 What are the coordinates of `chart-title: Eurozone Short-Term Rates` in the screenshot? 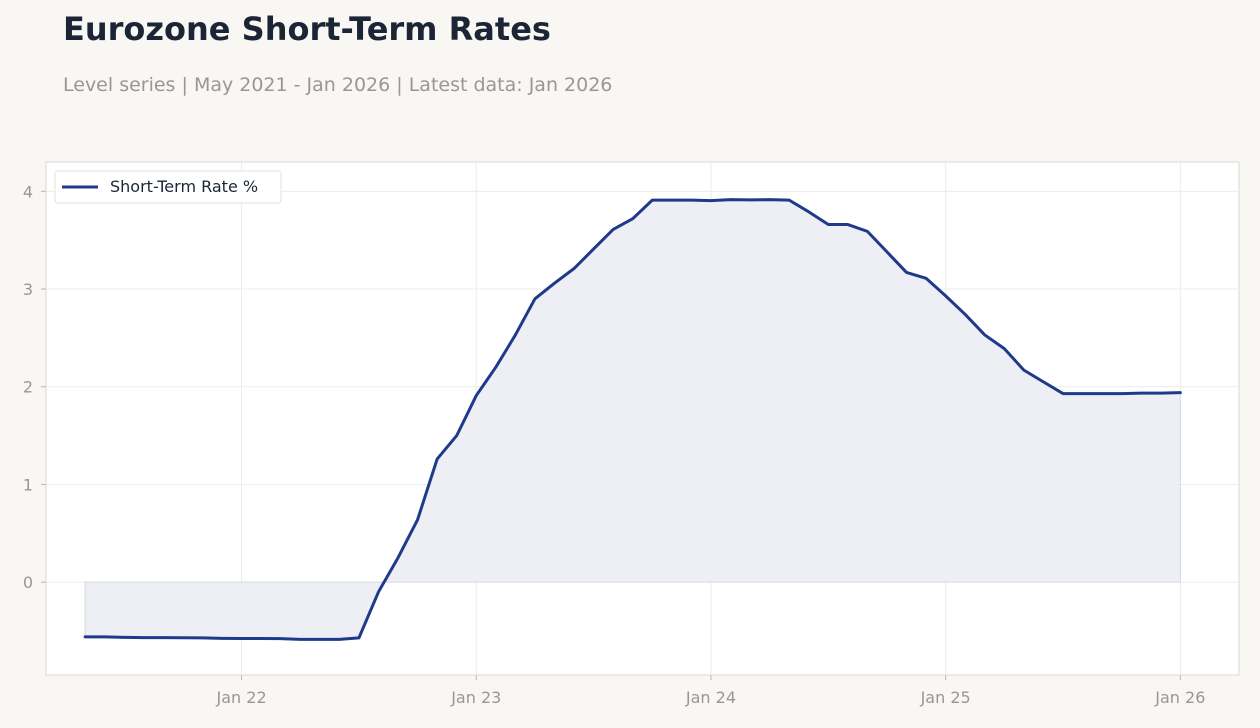 It's located at (307, 29).